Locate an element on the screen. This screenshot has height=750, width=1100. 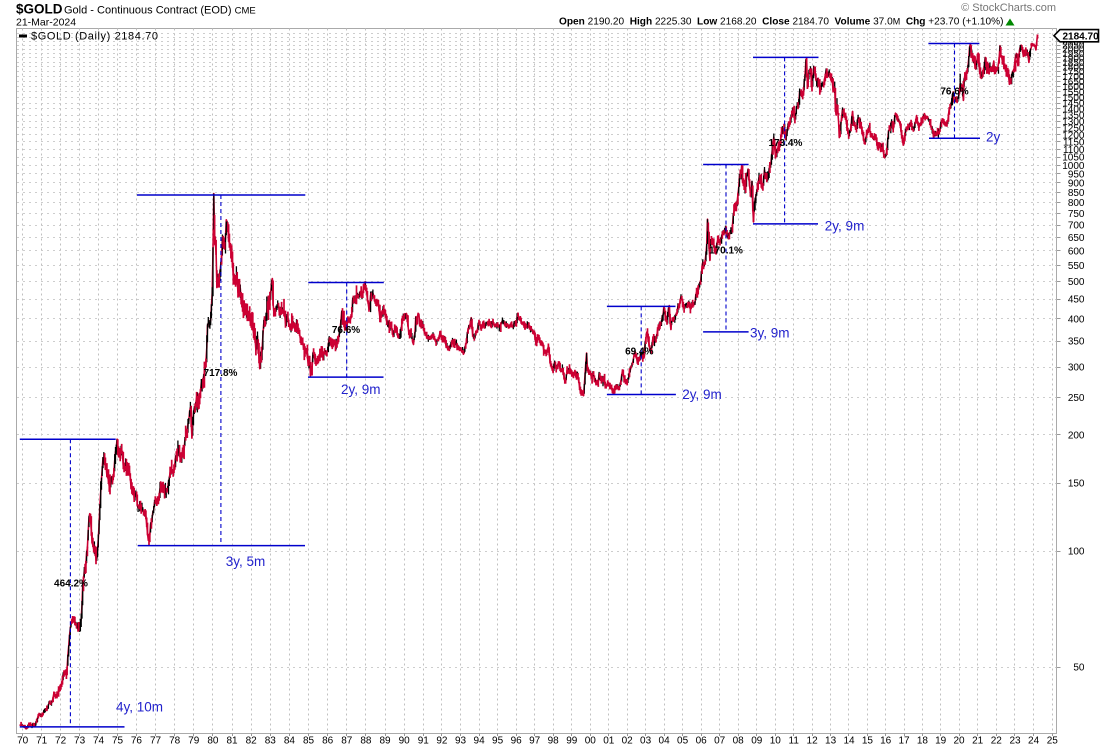
svg-text: 01 is located at coordinates (609, 741).